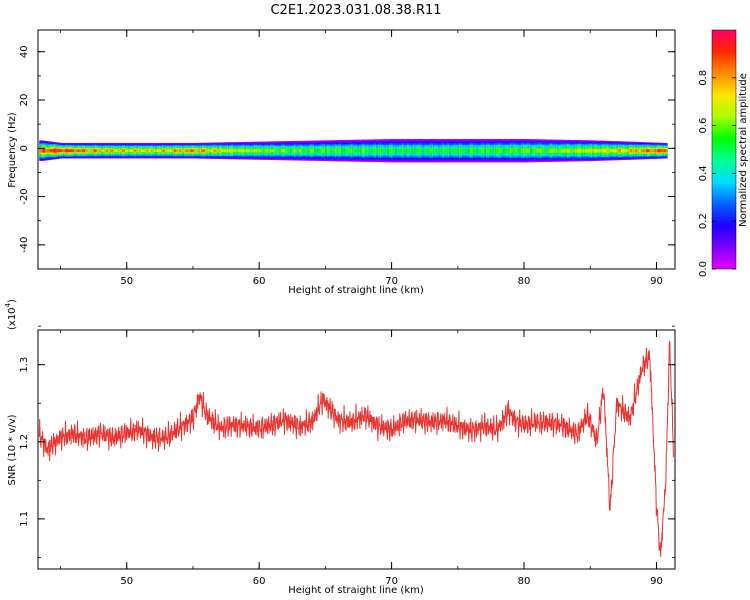 The width and height of the screenshot is (750, 600). Describe the element at coordinates (24, 100) in the screenshot. I see `spectrogram-y-tick-label: 20` at that location.